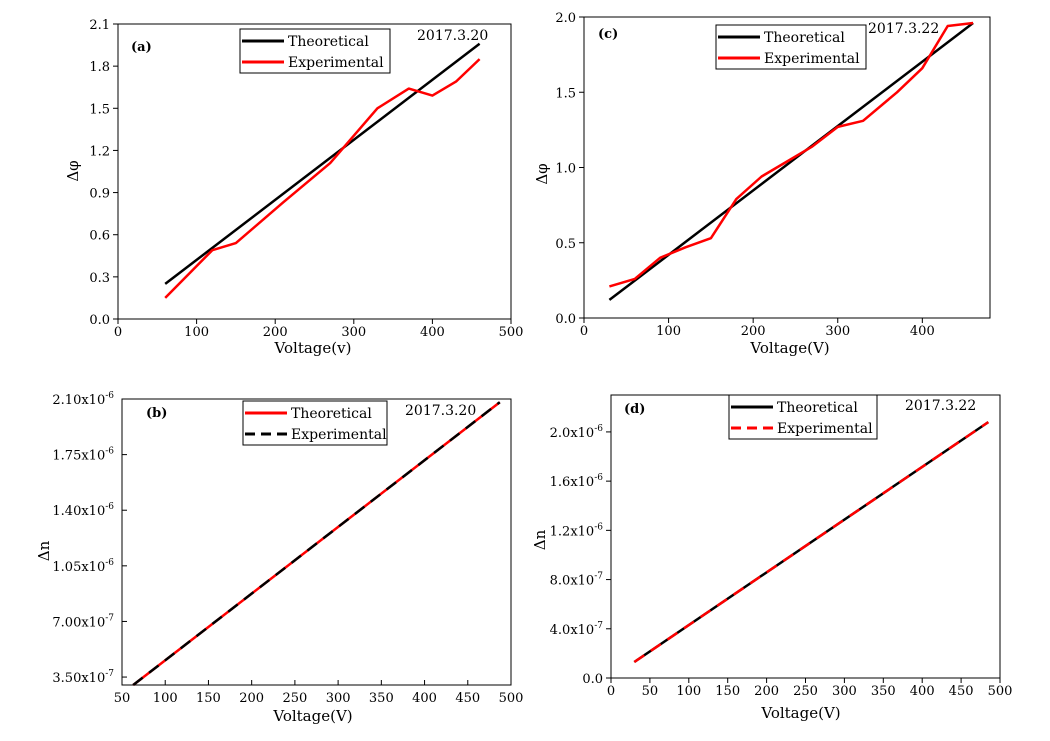 The image size is (1050, 741). What do you see at coordinates (577, 629) in the screenshot?
I see `y-tick-label: 4.0x10⁻⁷` at bounding box center [577, 629].